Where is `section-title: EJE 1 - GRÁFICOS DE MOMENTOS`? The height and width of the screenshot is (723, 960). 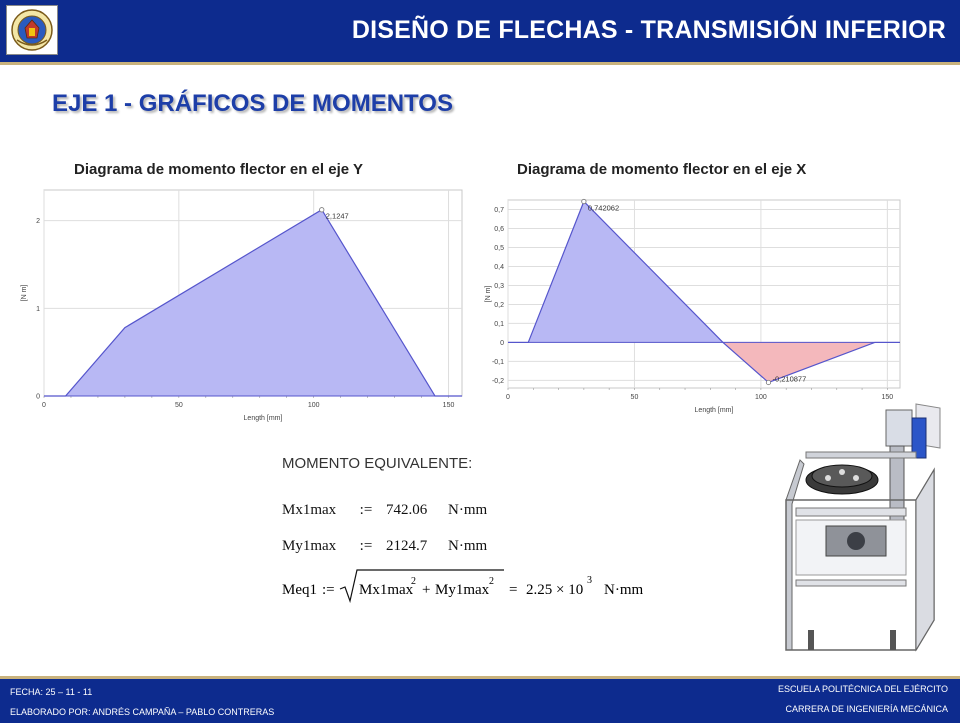
section-title: EJE 1 - GRÁFICOS DE MOMENTOS is located at coordinates (252, 103).